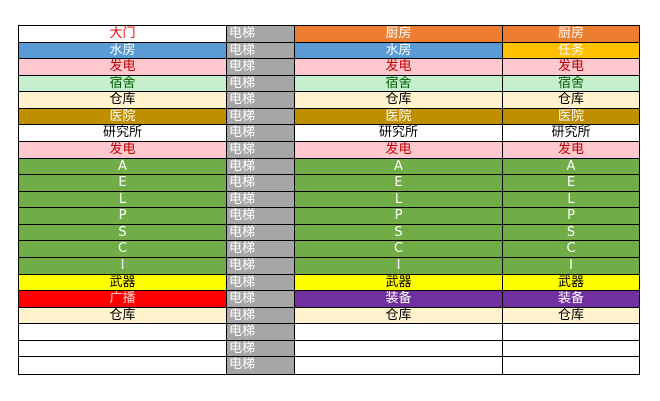  What do you see at coordinates (123, 34) in the screenshot?
I see `table-cell: 大门` at bounding box center [123, 34].